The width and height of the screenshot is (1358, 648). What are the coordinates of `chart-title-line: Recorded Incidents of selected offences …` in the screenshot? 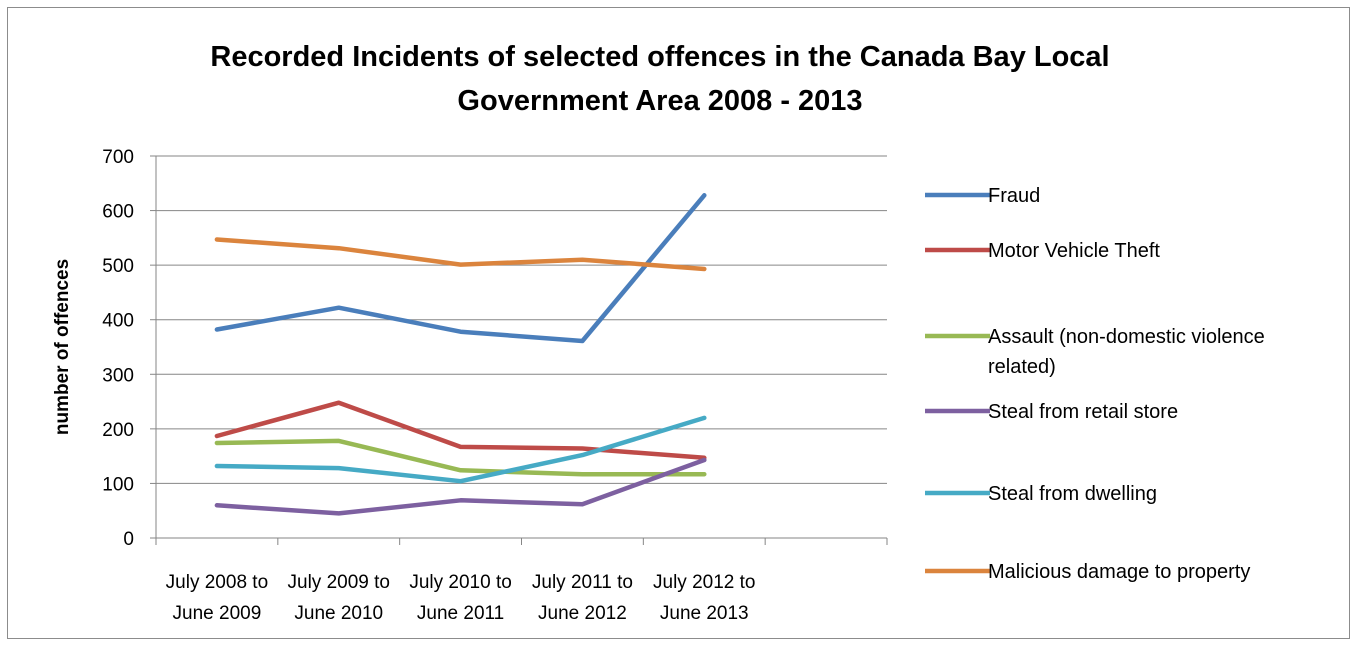 It's located at (659, 57).